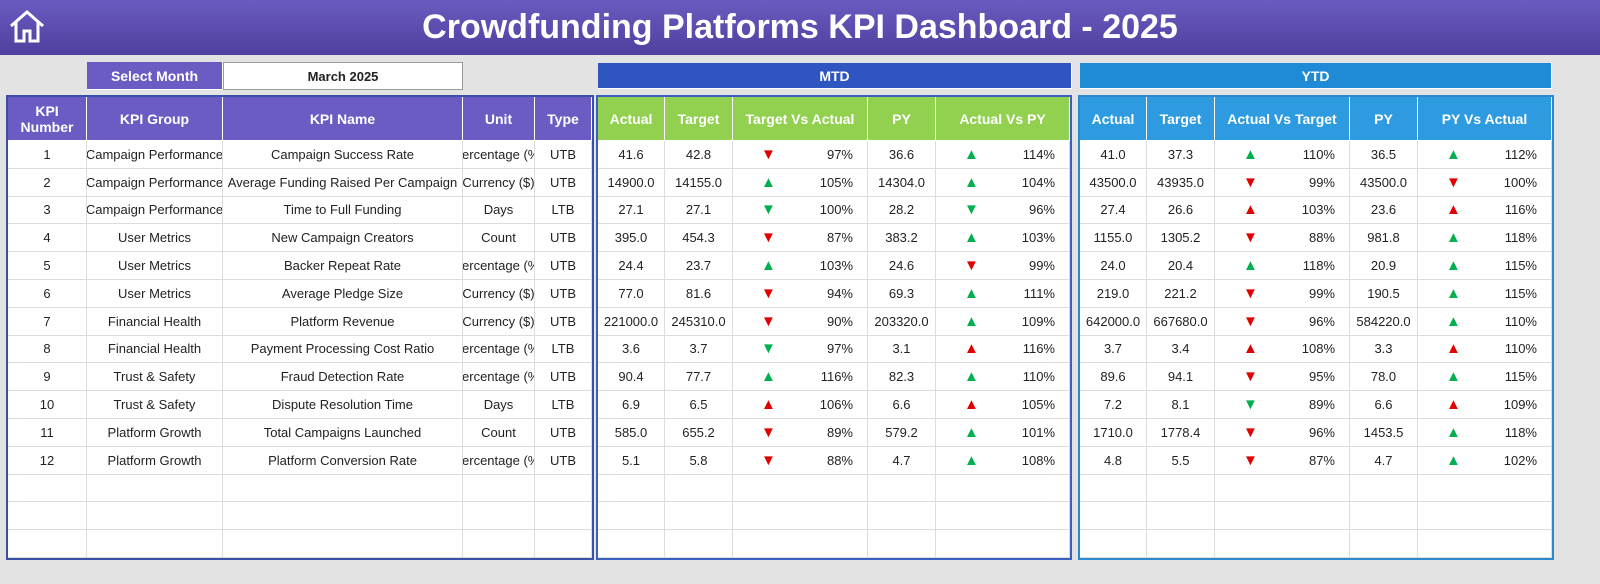  I want to click on py-value, so click(902, 488).